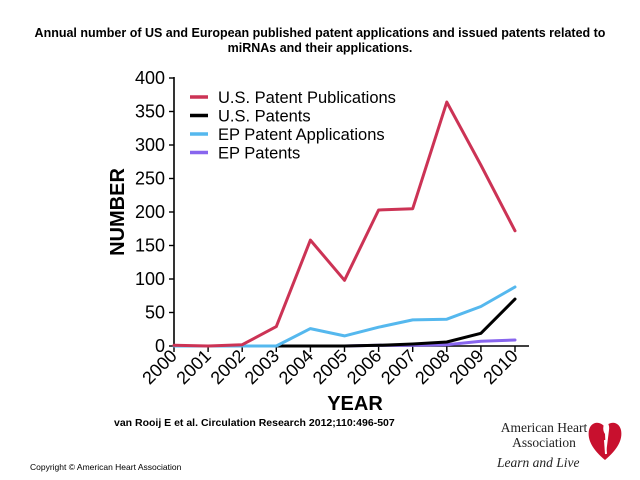 Image resolution: width=640 pixels, height=480 pixels. What do you see at coordinates (150, 279) in the screenshot?
I see `y-tick-label-100: 100` at bounding box center [150, 279].